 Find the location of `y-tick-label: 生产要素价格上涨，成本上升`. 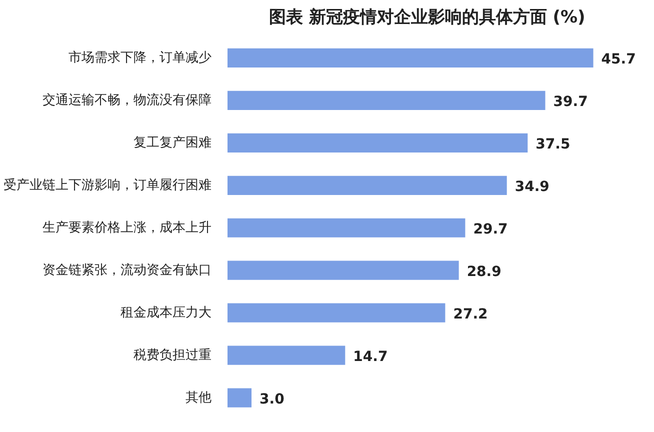

y-tick-label: 生产要素价格上涨，成本上升 is located at coordinates (127, 228).